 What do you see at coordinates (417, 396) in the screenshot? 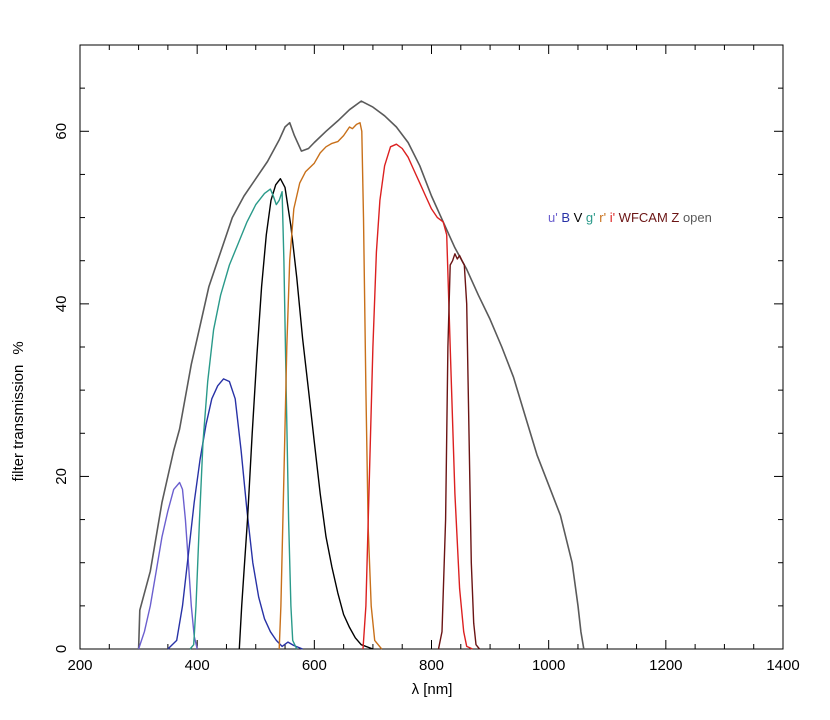
I see `series-line-i-` at bounding box center [417, 396].